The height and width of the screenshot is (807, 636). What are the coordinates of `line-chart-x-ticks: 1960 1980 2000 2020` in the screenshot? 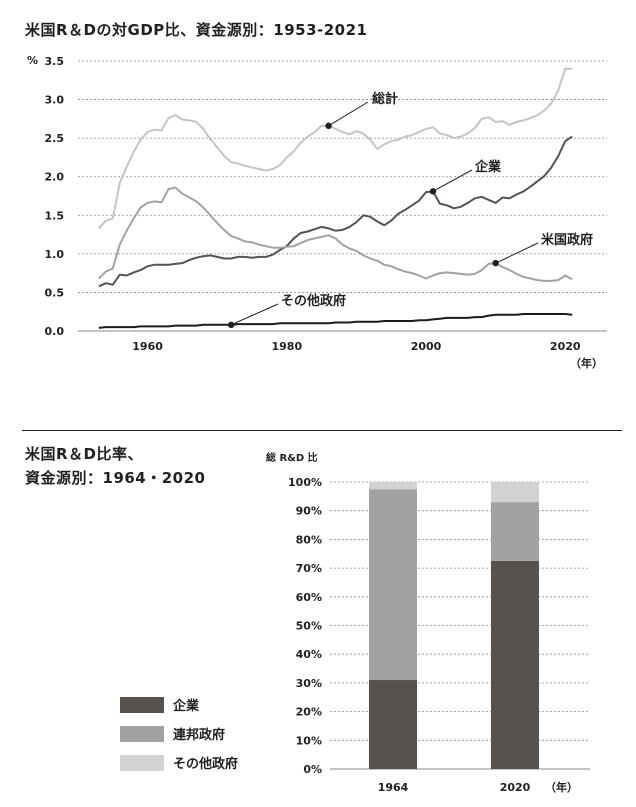 It's located at (356, 346).